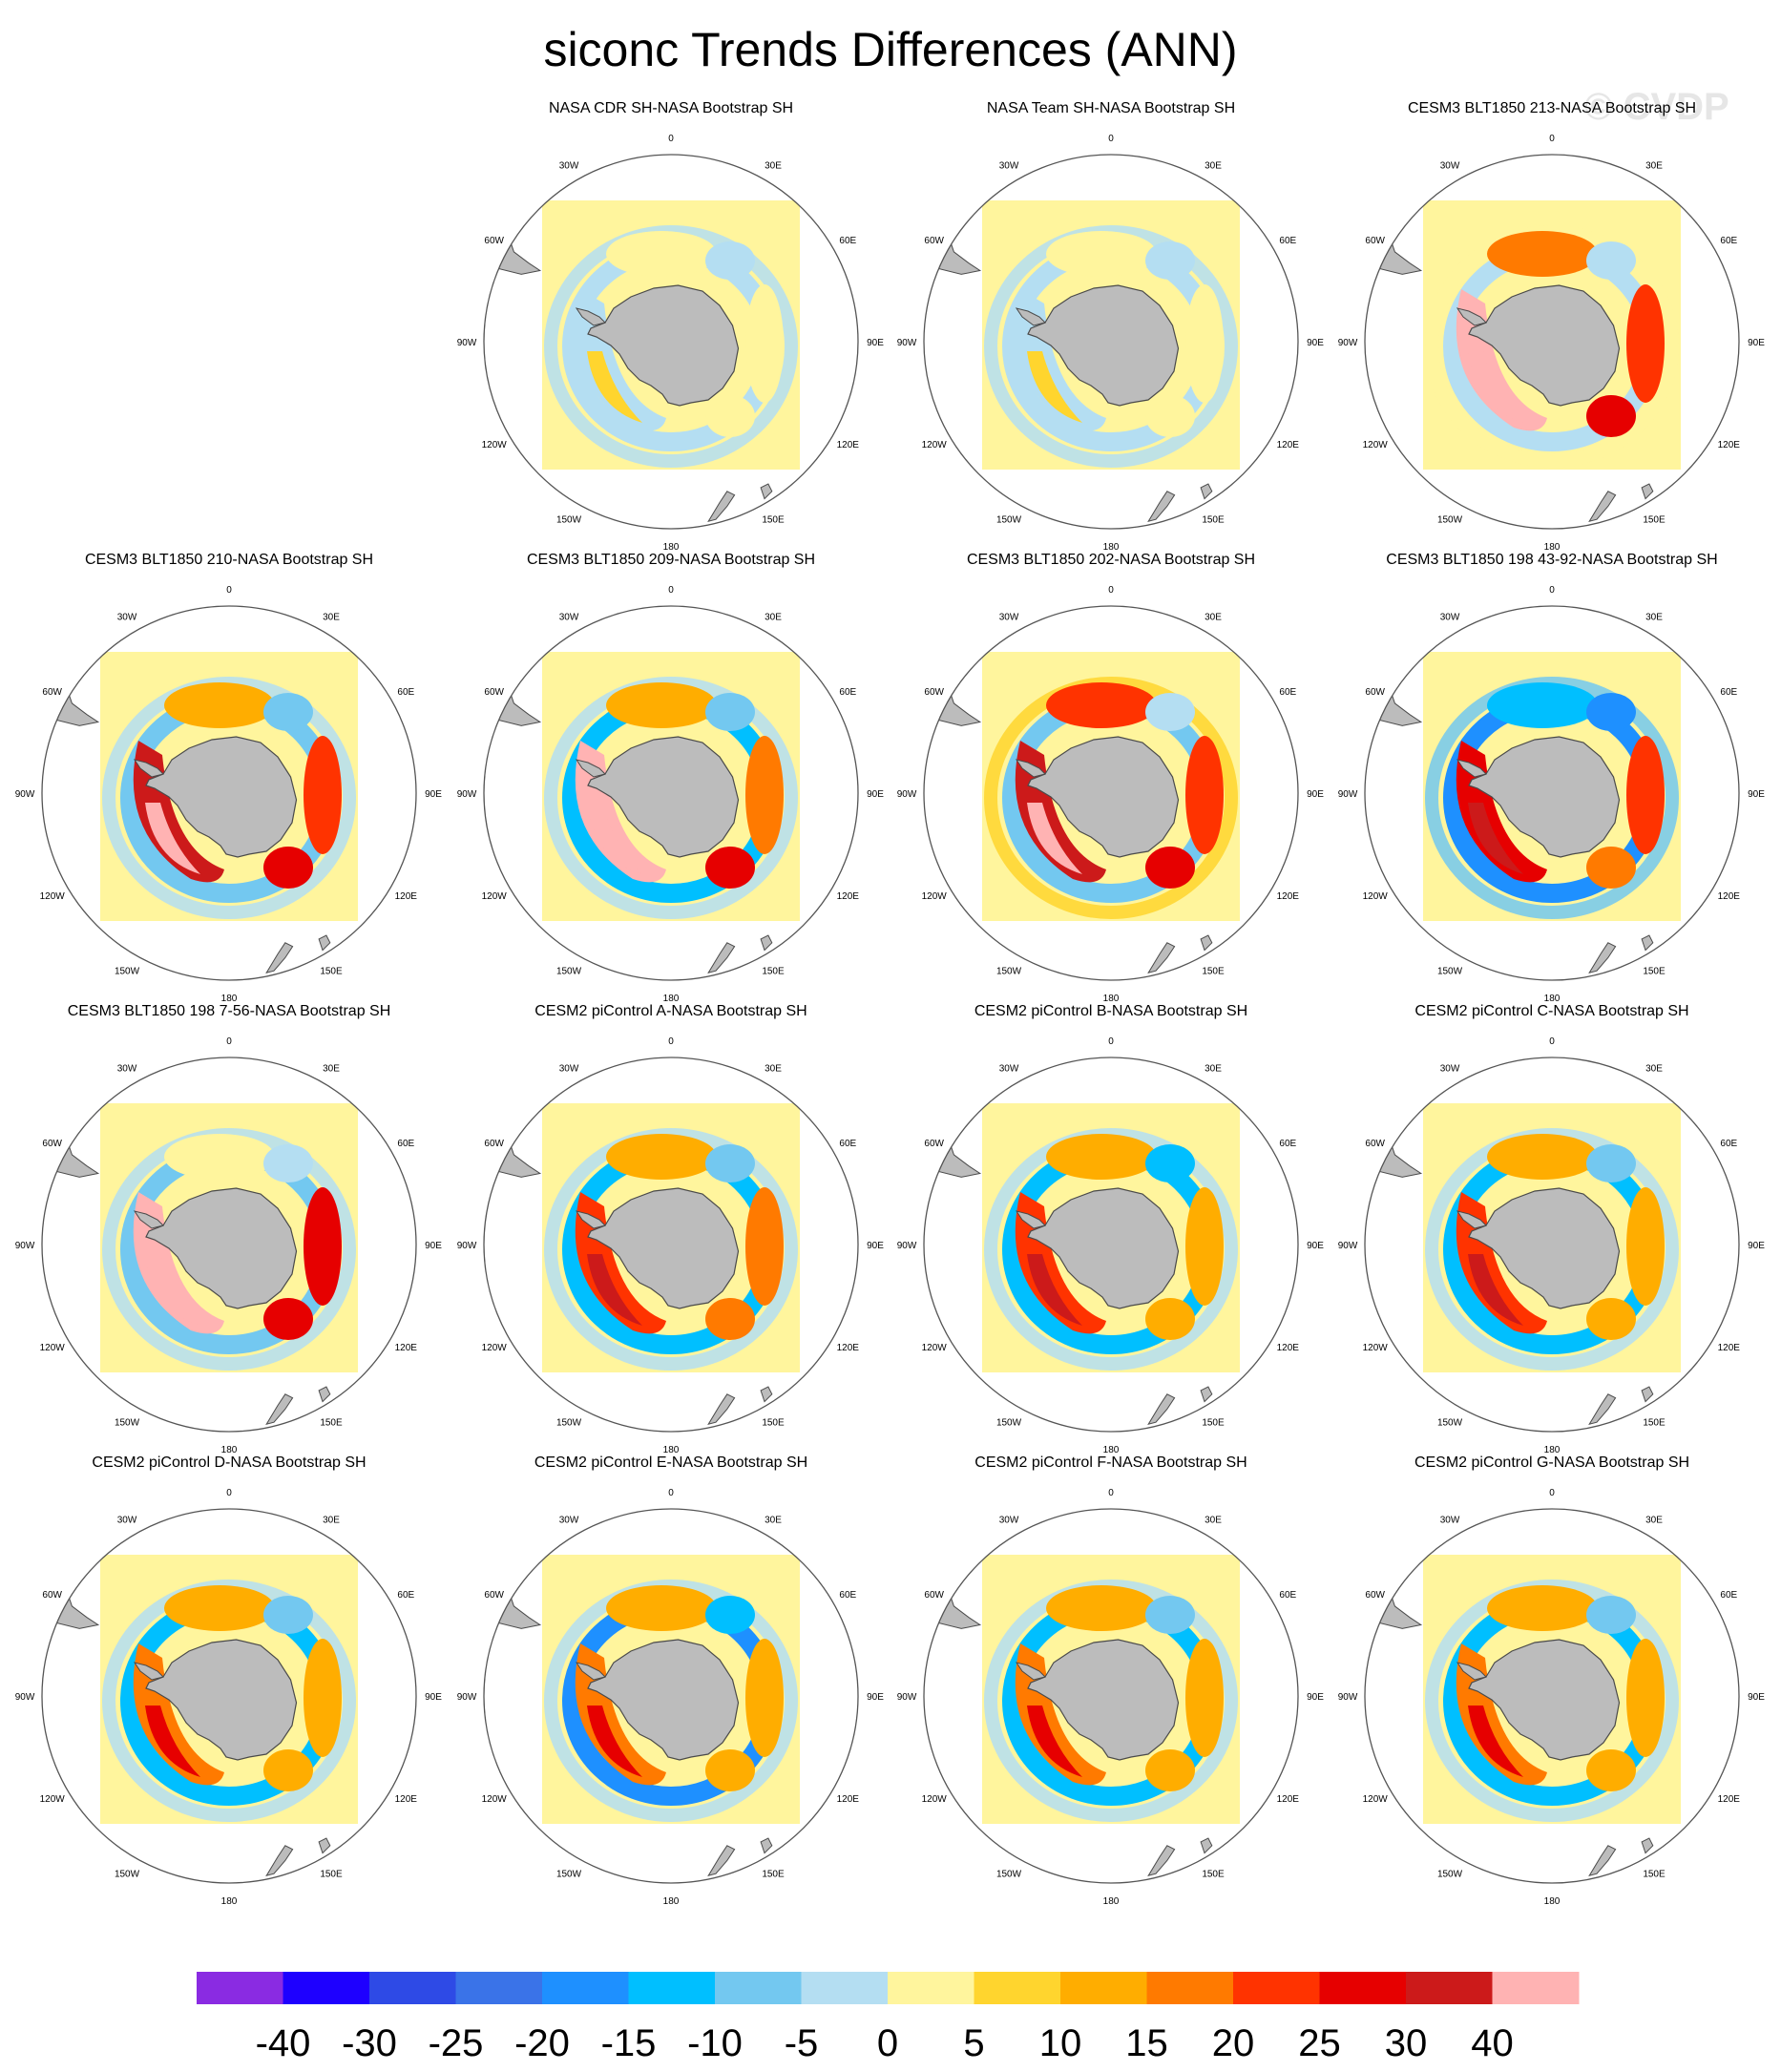 Image resolution: width=1781 pixels, height=2072 pixels. I want to click on panel-title: CESM2 piControl F-NASA Bootstrap SH, so click(1110, 1463).